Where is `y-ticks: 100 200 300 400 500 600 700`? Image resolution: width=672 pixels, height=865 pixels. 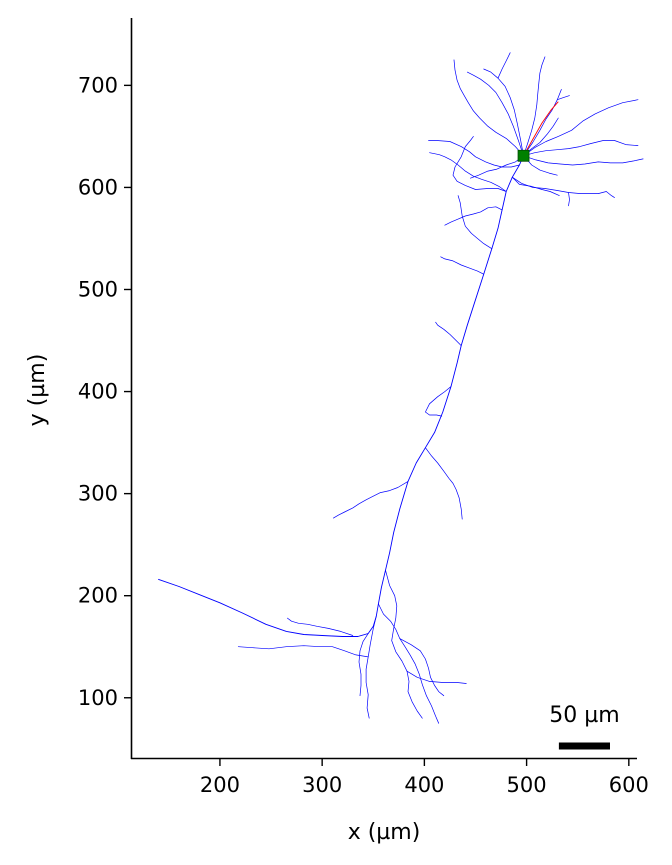
y-ticks: 100 200 300 400 500 600 700 is located at coordinates (104, 391).